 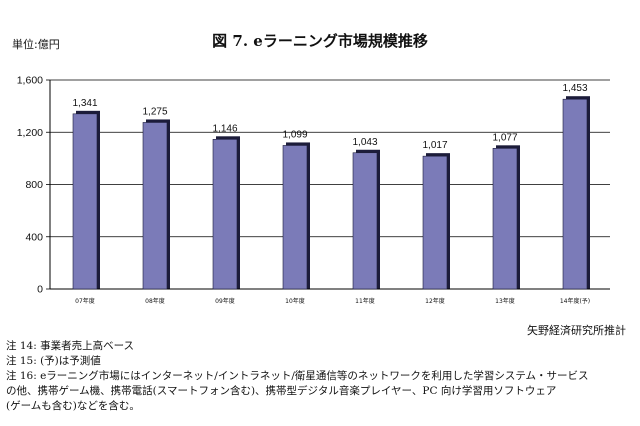 I want to click on y-tick-label: 400, so click(x=34, y=237).